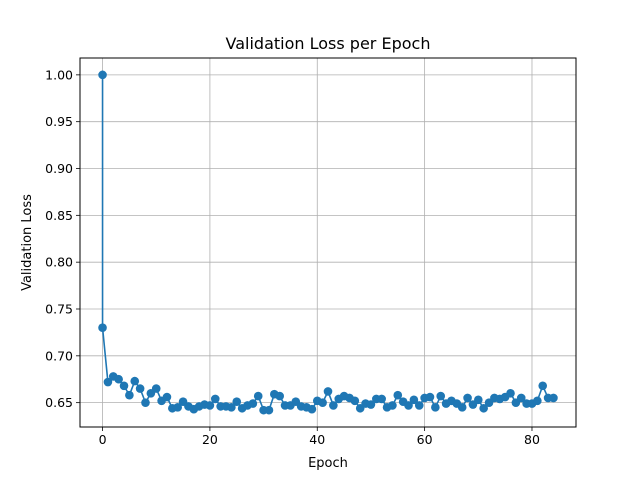 Image resolution: width=640 pixels, height=480 pixels. I want to click on y-tick-label: 1.00, so click(59, 74).